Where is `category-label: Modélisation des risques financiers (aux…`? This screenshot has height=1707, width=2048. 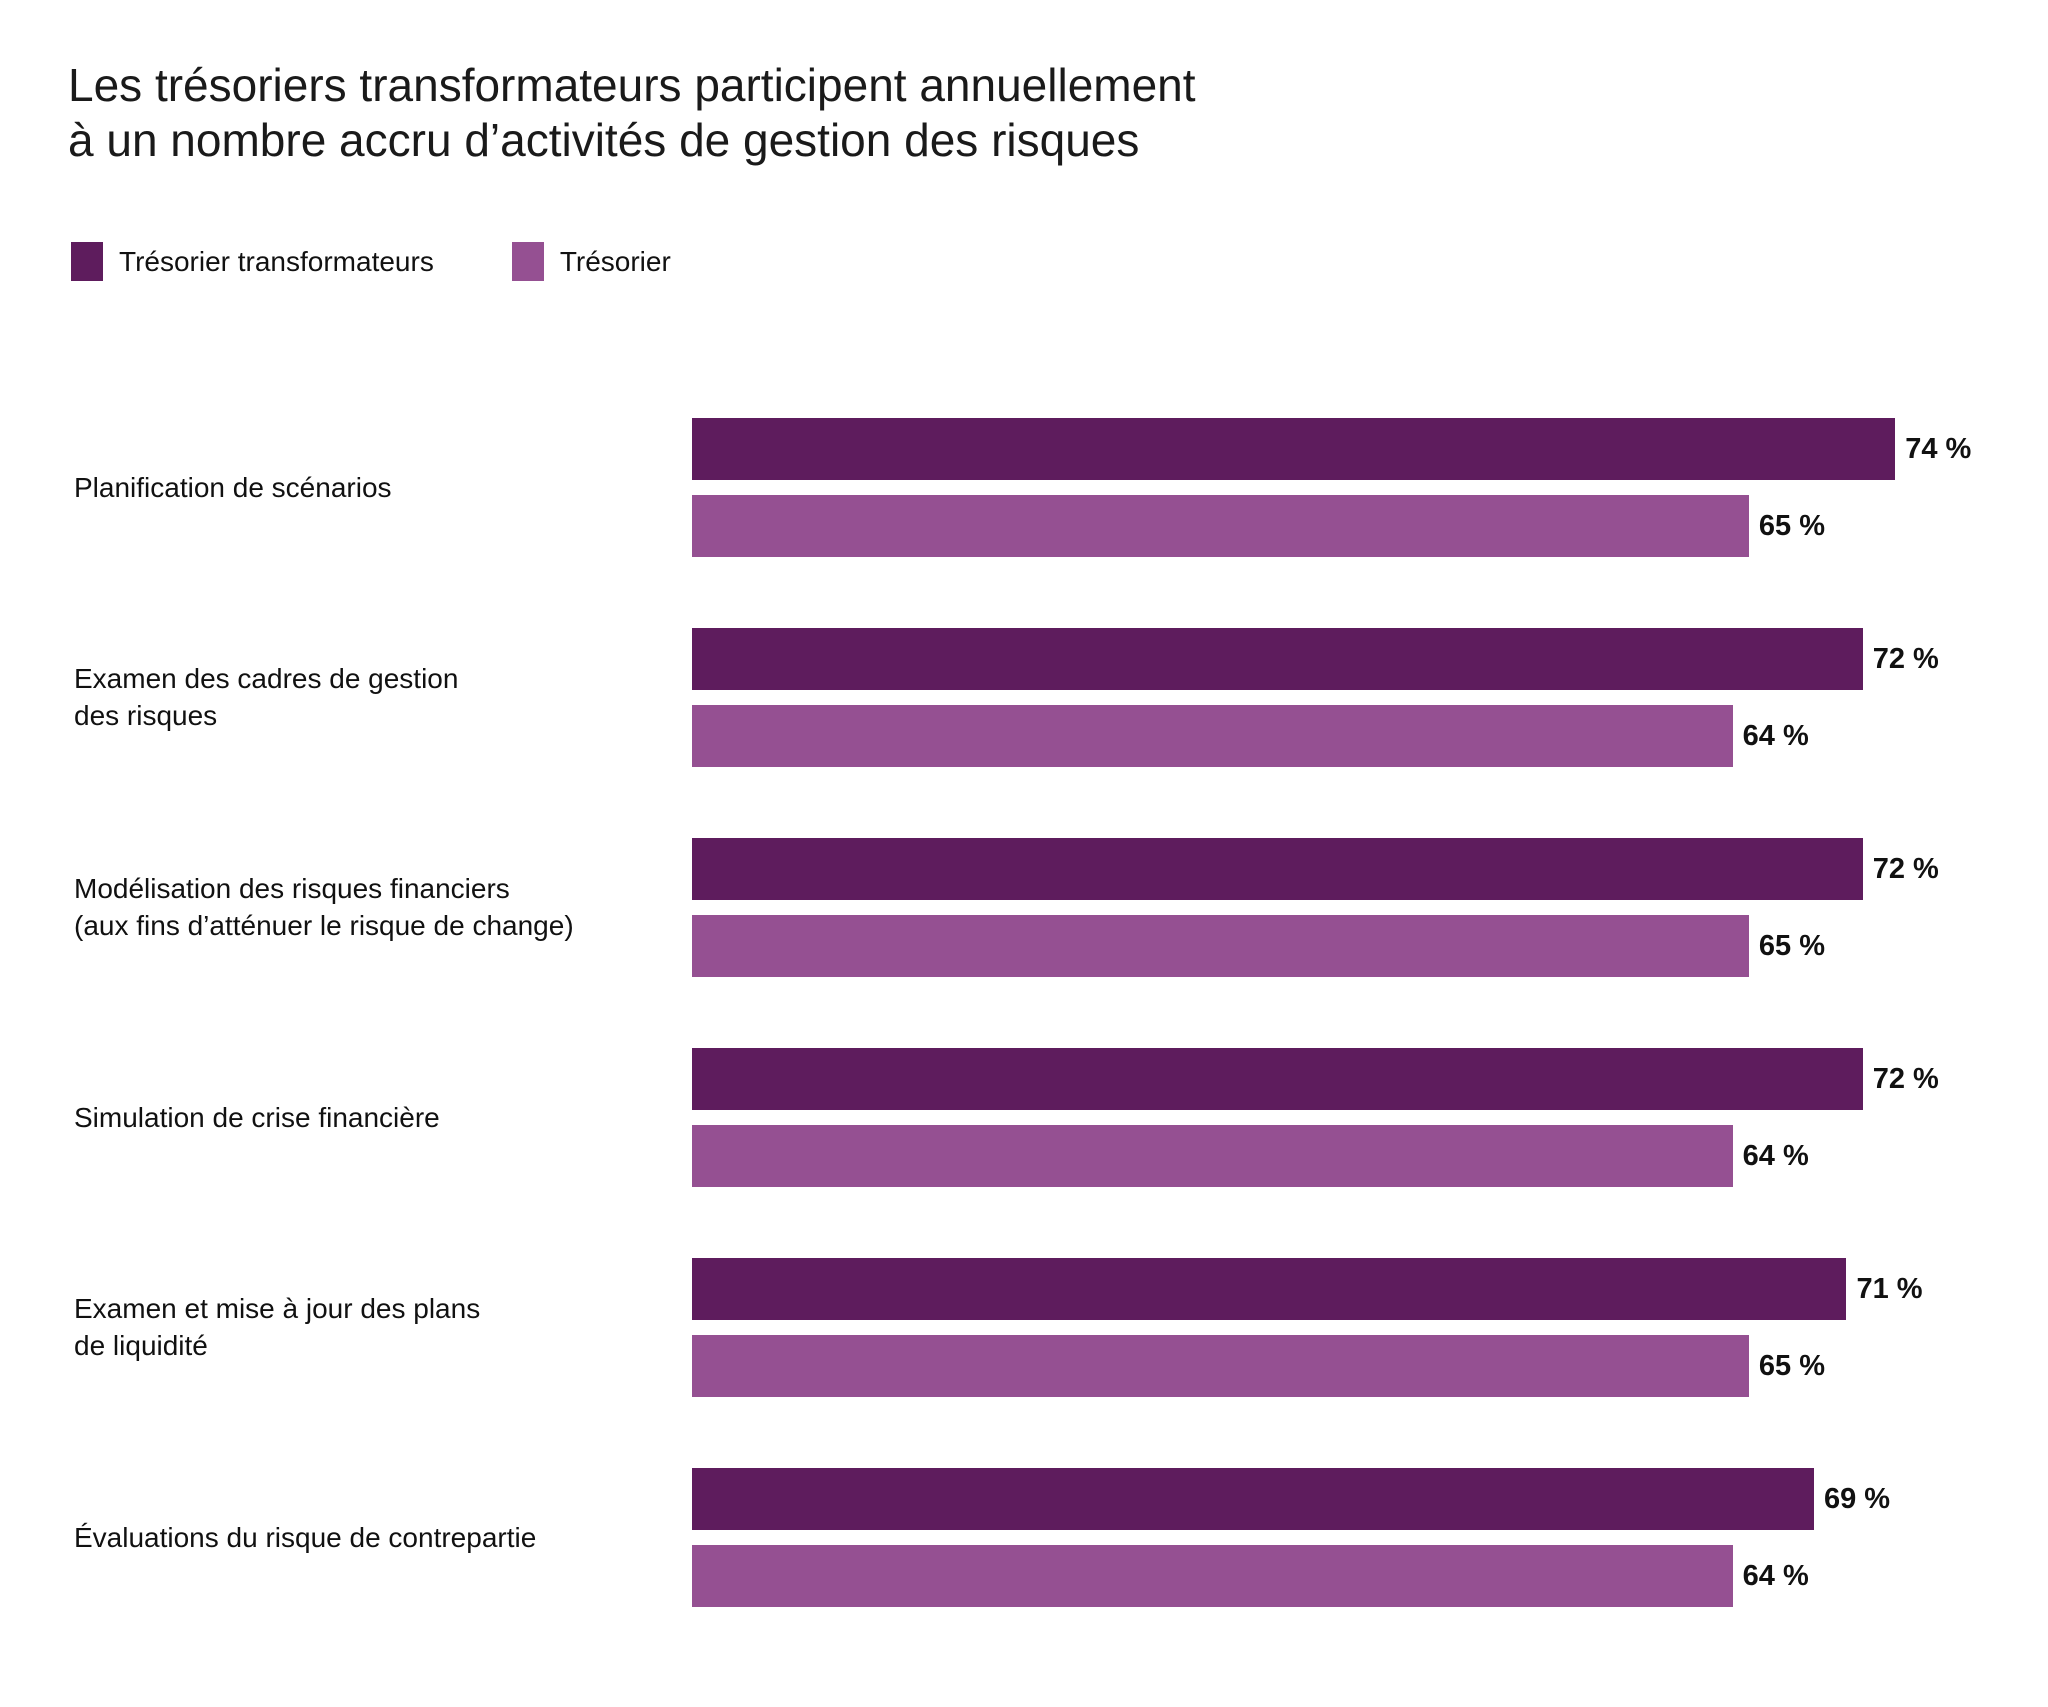
category-label: Modélisation des risques financiers (aux… is located at coordinates (324, 907).